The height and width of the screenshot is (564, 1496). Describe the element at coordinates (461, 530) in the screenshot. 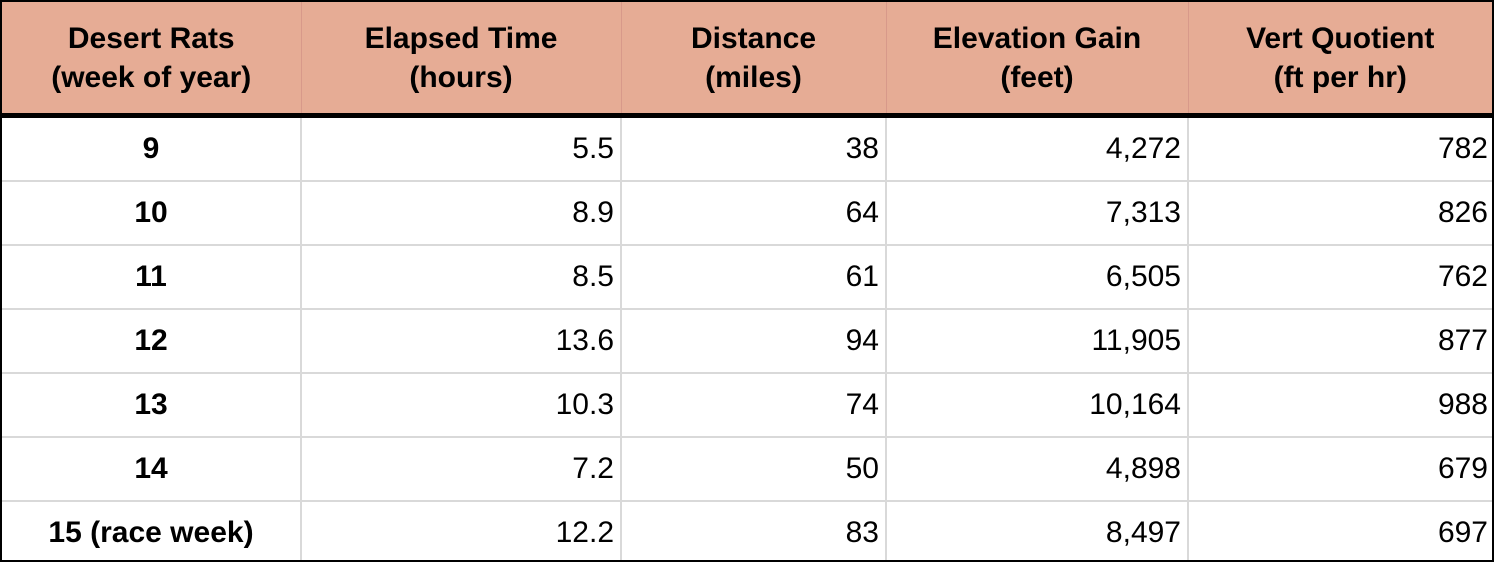

I see `cell-elapsed-time: 12.2` at that location.